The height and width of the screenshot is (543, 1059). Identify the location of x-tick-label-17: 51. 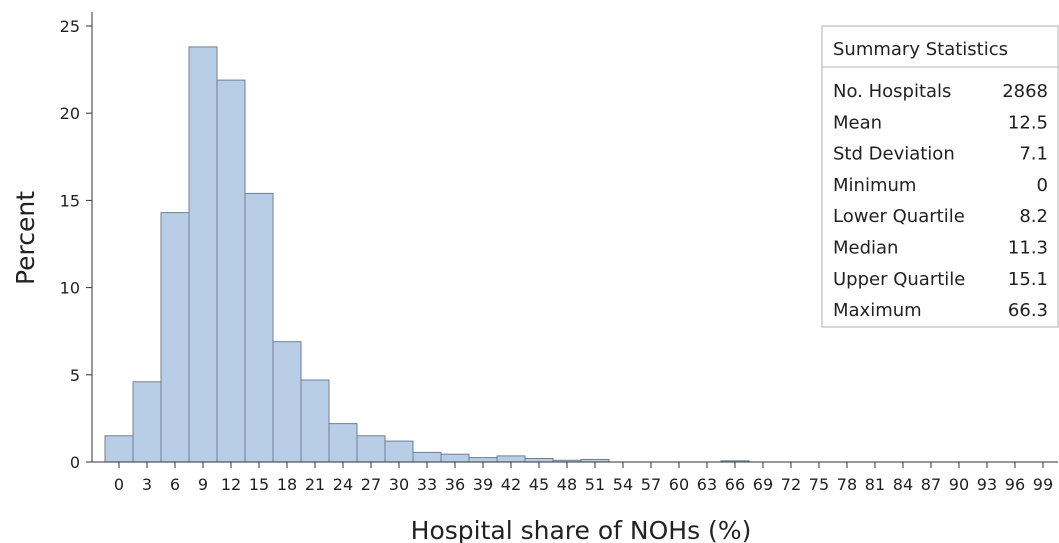
(595, 484).